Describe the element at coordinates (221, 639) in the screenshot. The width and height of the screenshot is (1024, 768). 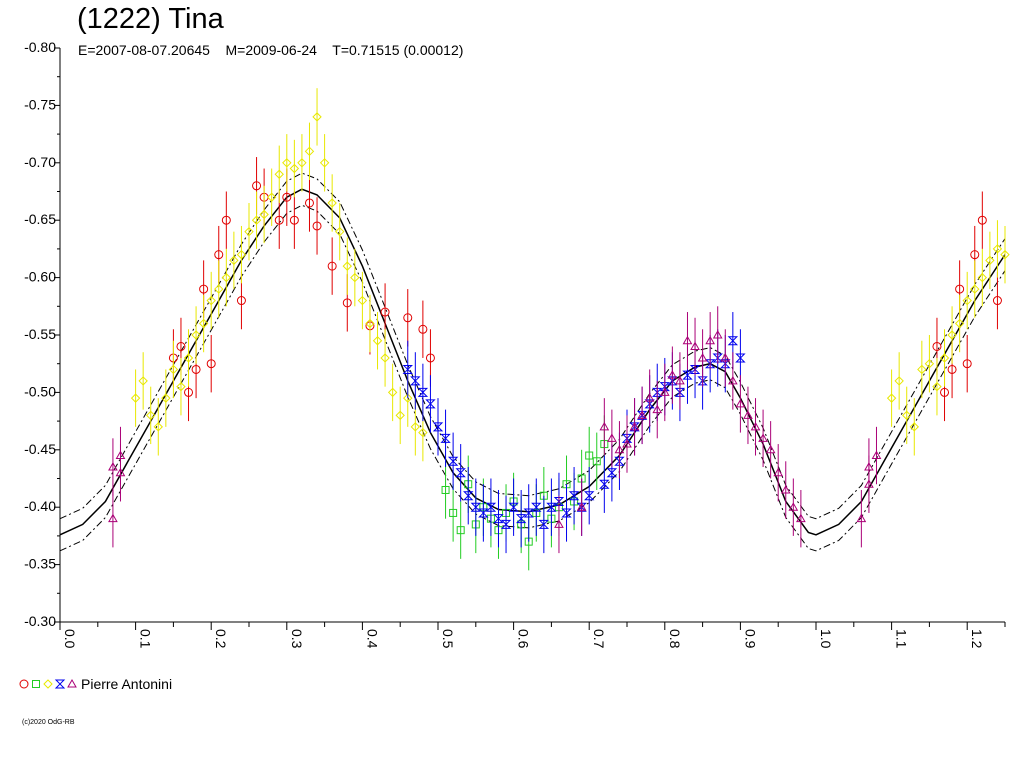
I see `x-tick-label: 0.2` at that location.